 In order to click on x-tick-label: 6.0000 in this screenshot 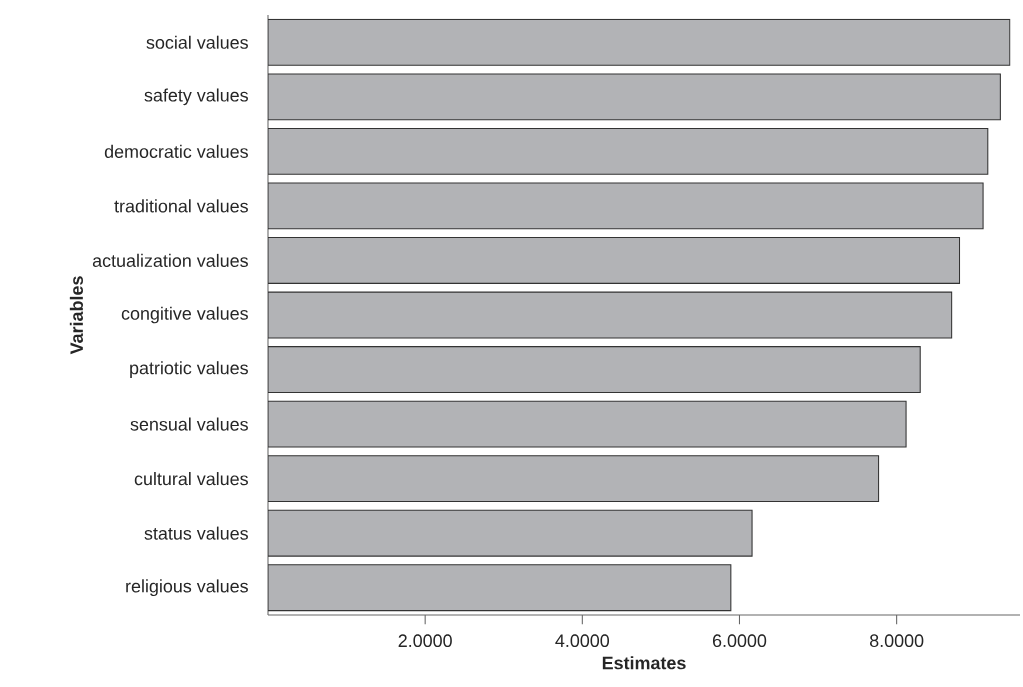, I will do `click(739, 641)`.